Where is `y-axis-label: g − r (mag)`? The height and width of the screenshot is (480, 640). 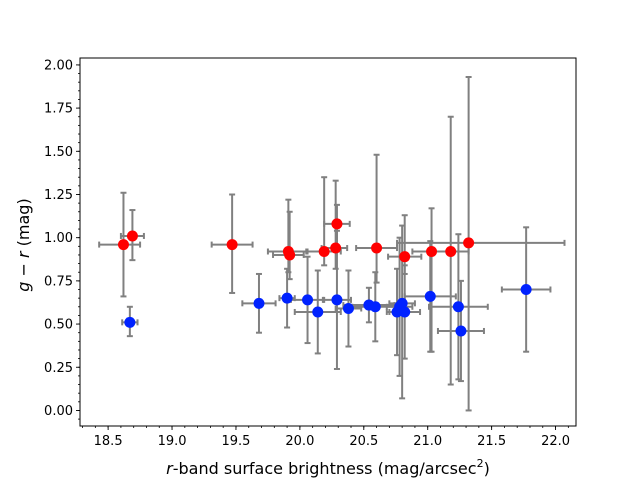
y-axis-label: g − r (mag) is located at coordinates (23, 244).